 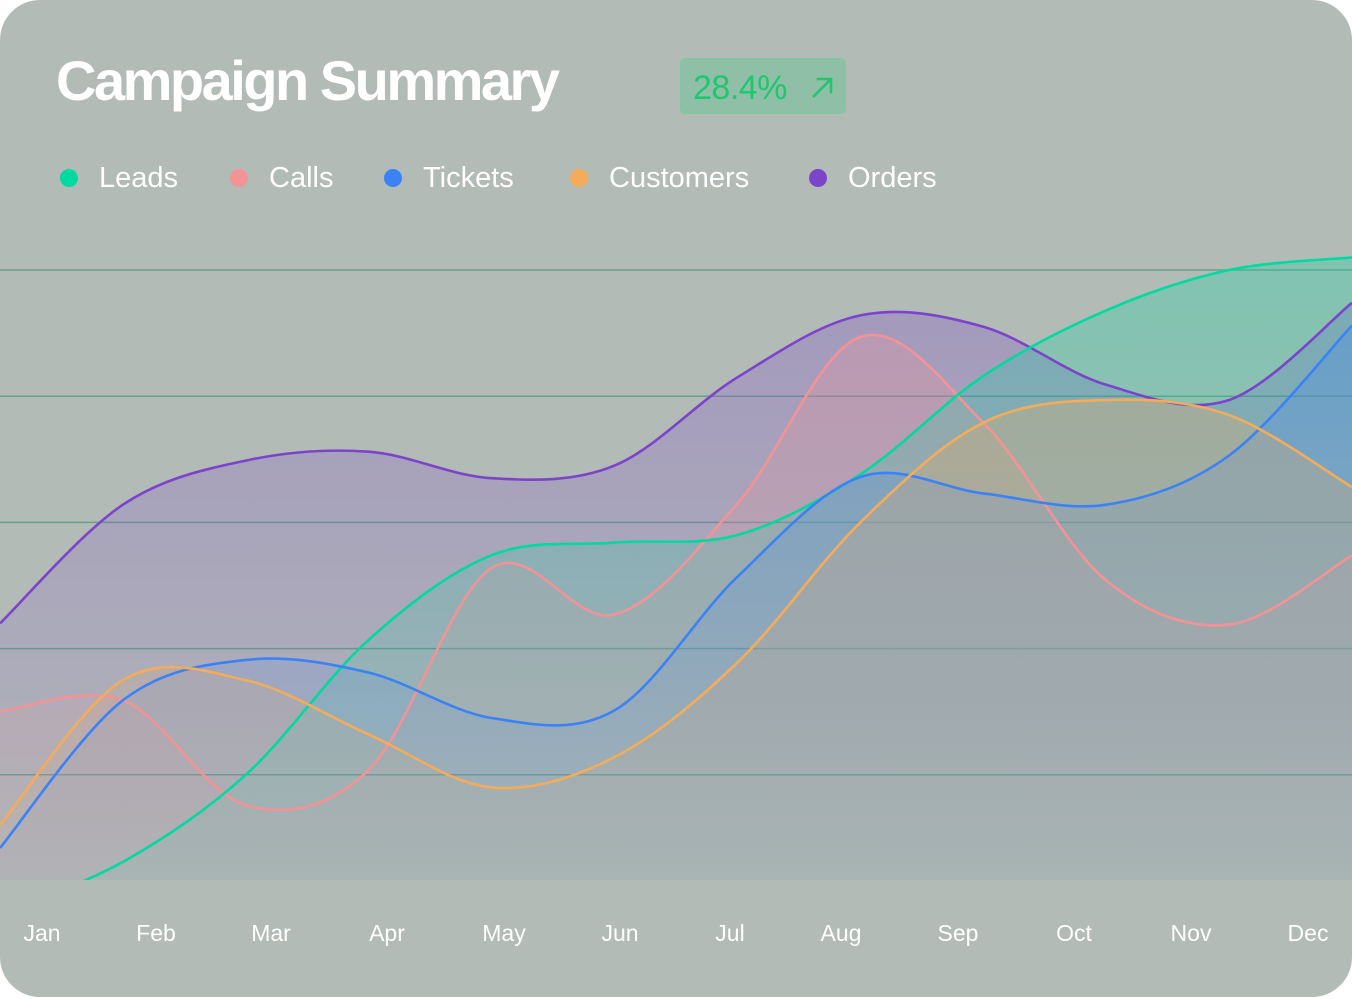 What do you see at coordinates (841, 933) in the screenshot?
I see `x-tick-label: Aug` at bounding box center [841, 933].